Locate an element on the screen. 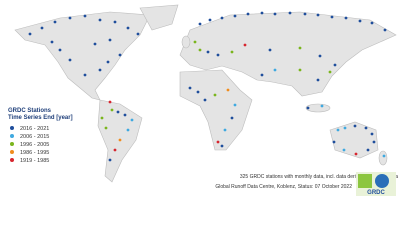 The height and width of the screenshot is (240, 400). legend-label: 1919 - 1985 is located at coordinates (34, 161).